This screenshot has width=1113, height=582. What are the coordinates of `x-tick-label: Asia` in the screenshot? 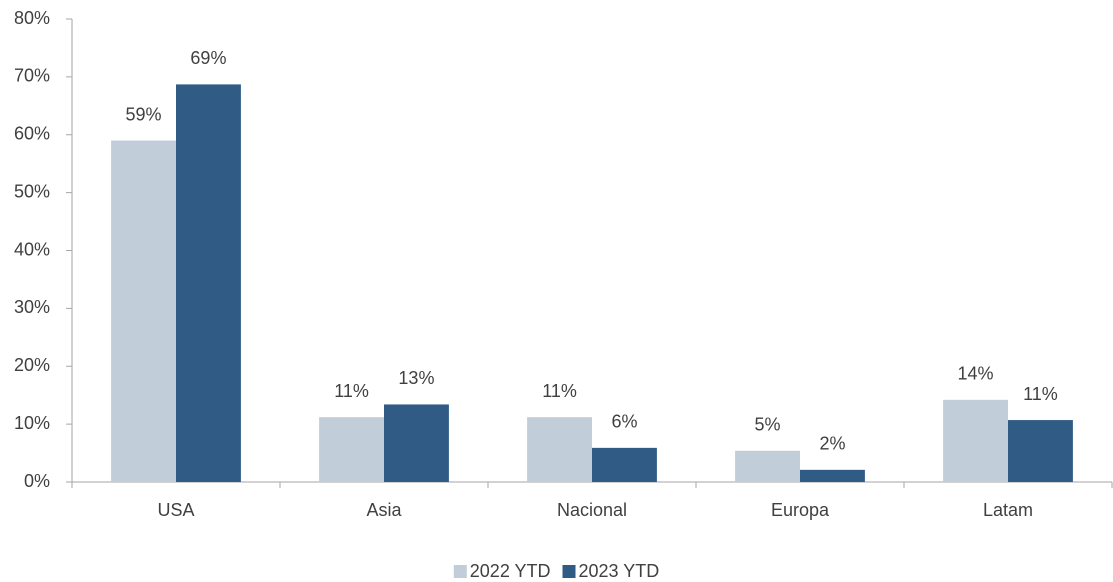 It's located at (384, 510).